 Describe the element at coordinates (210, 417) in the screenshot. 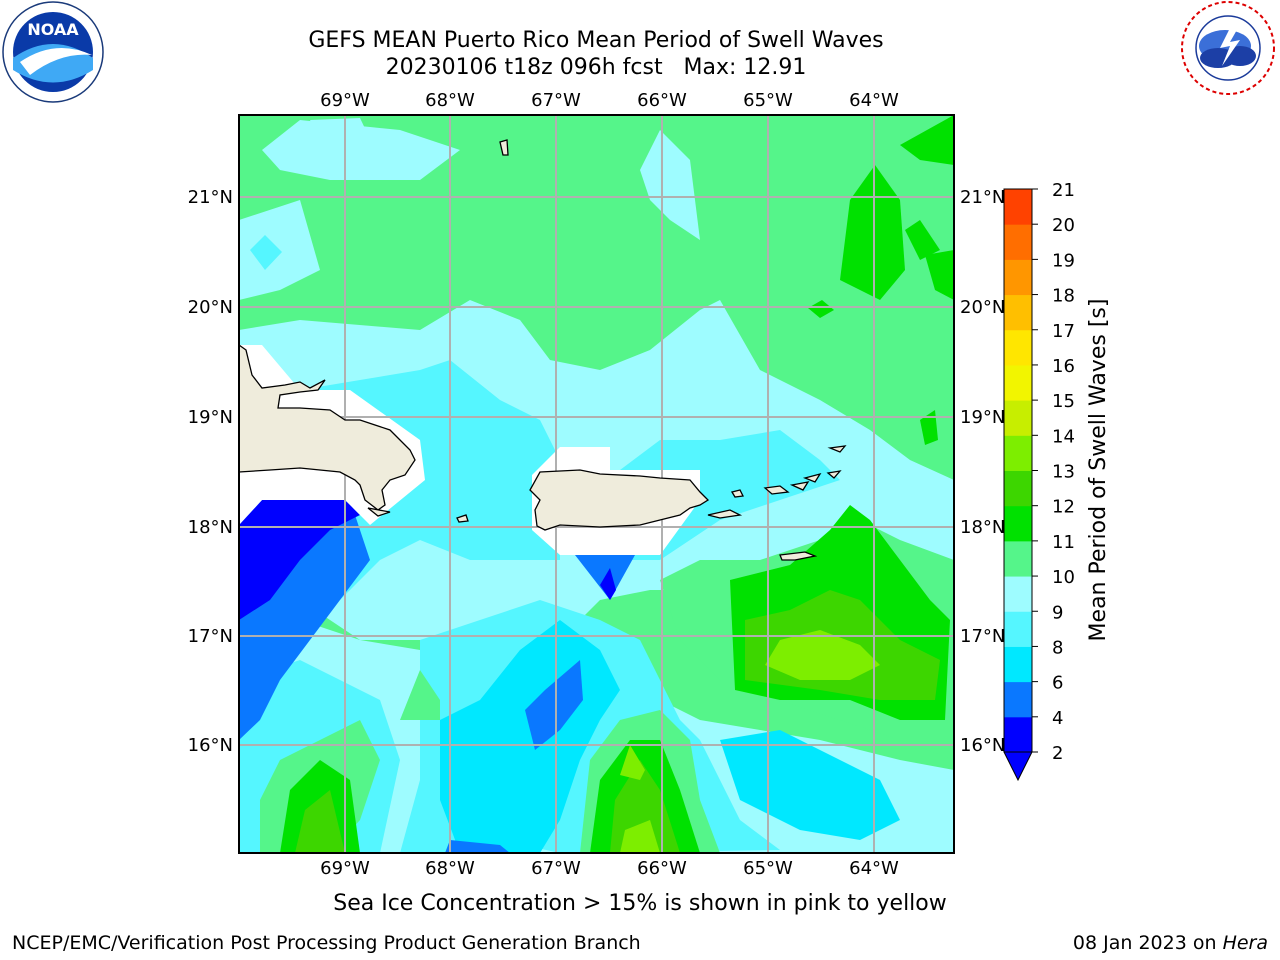

I see `lat-label-left: 19°N` at that location.